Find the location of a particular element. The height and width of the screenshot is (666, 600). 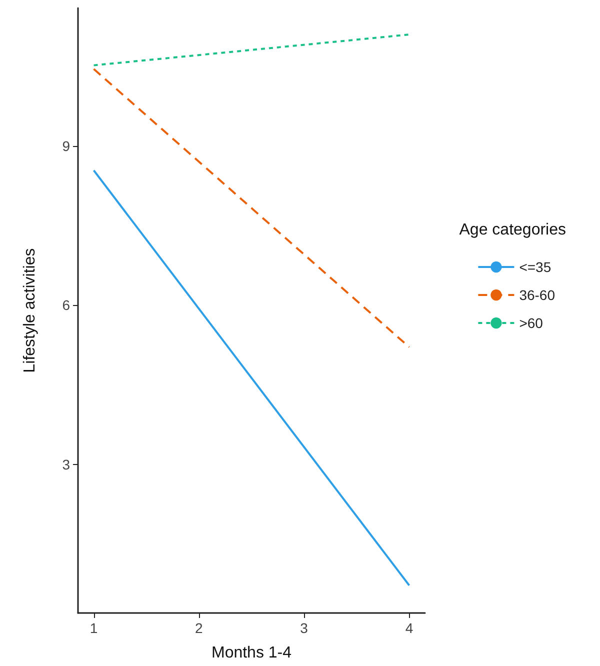

y-axis-title: Lifestyle activities is located at coordinates (30, 310).